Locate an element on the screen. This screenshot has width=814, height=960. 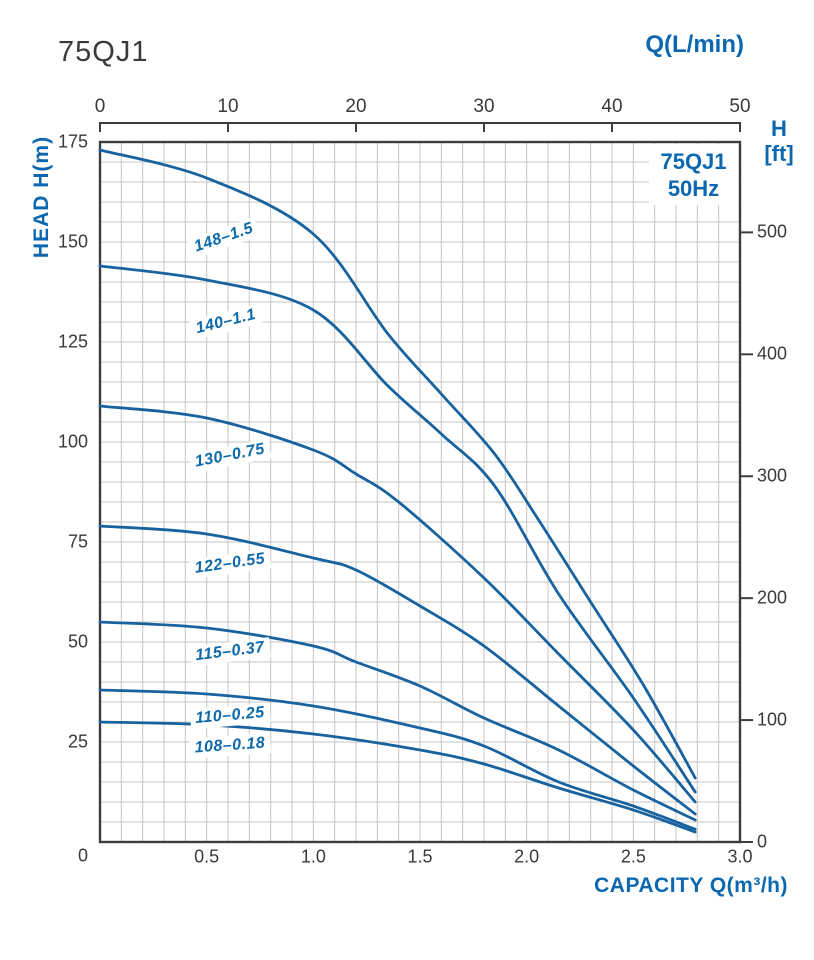
right-axis-ticks is located at coordinates (746, 537).